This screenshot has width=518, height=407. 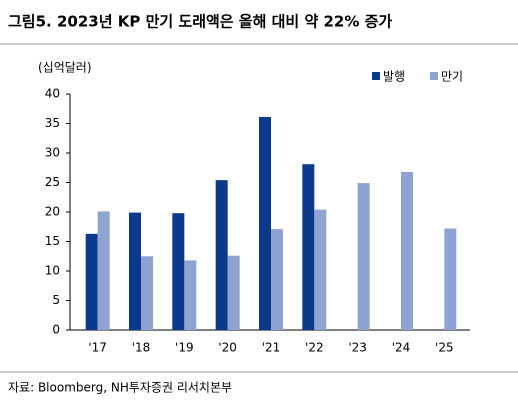 I want to click on x-tick-label: '24, so click(x=401, y=348).